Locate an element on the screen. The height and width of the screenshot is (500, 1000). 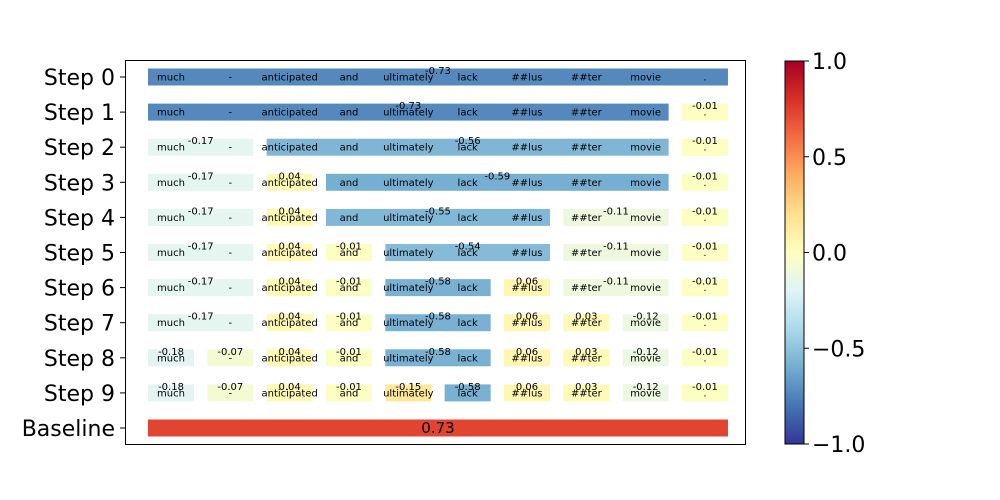
colorbar-tick-label: −0.5 is located at coordinates (838, 349).